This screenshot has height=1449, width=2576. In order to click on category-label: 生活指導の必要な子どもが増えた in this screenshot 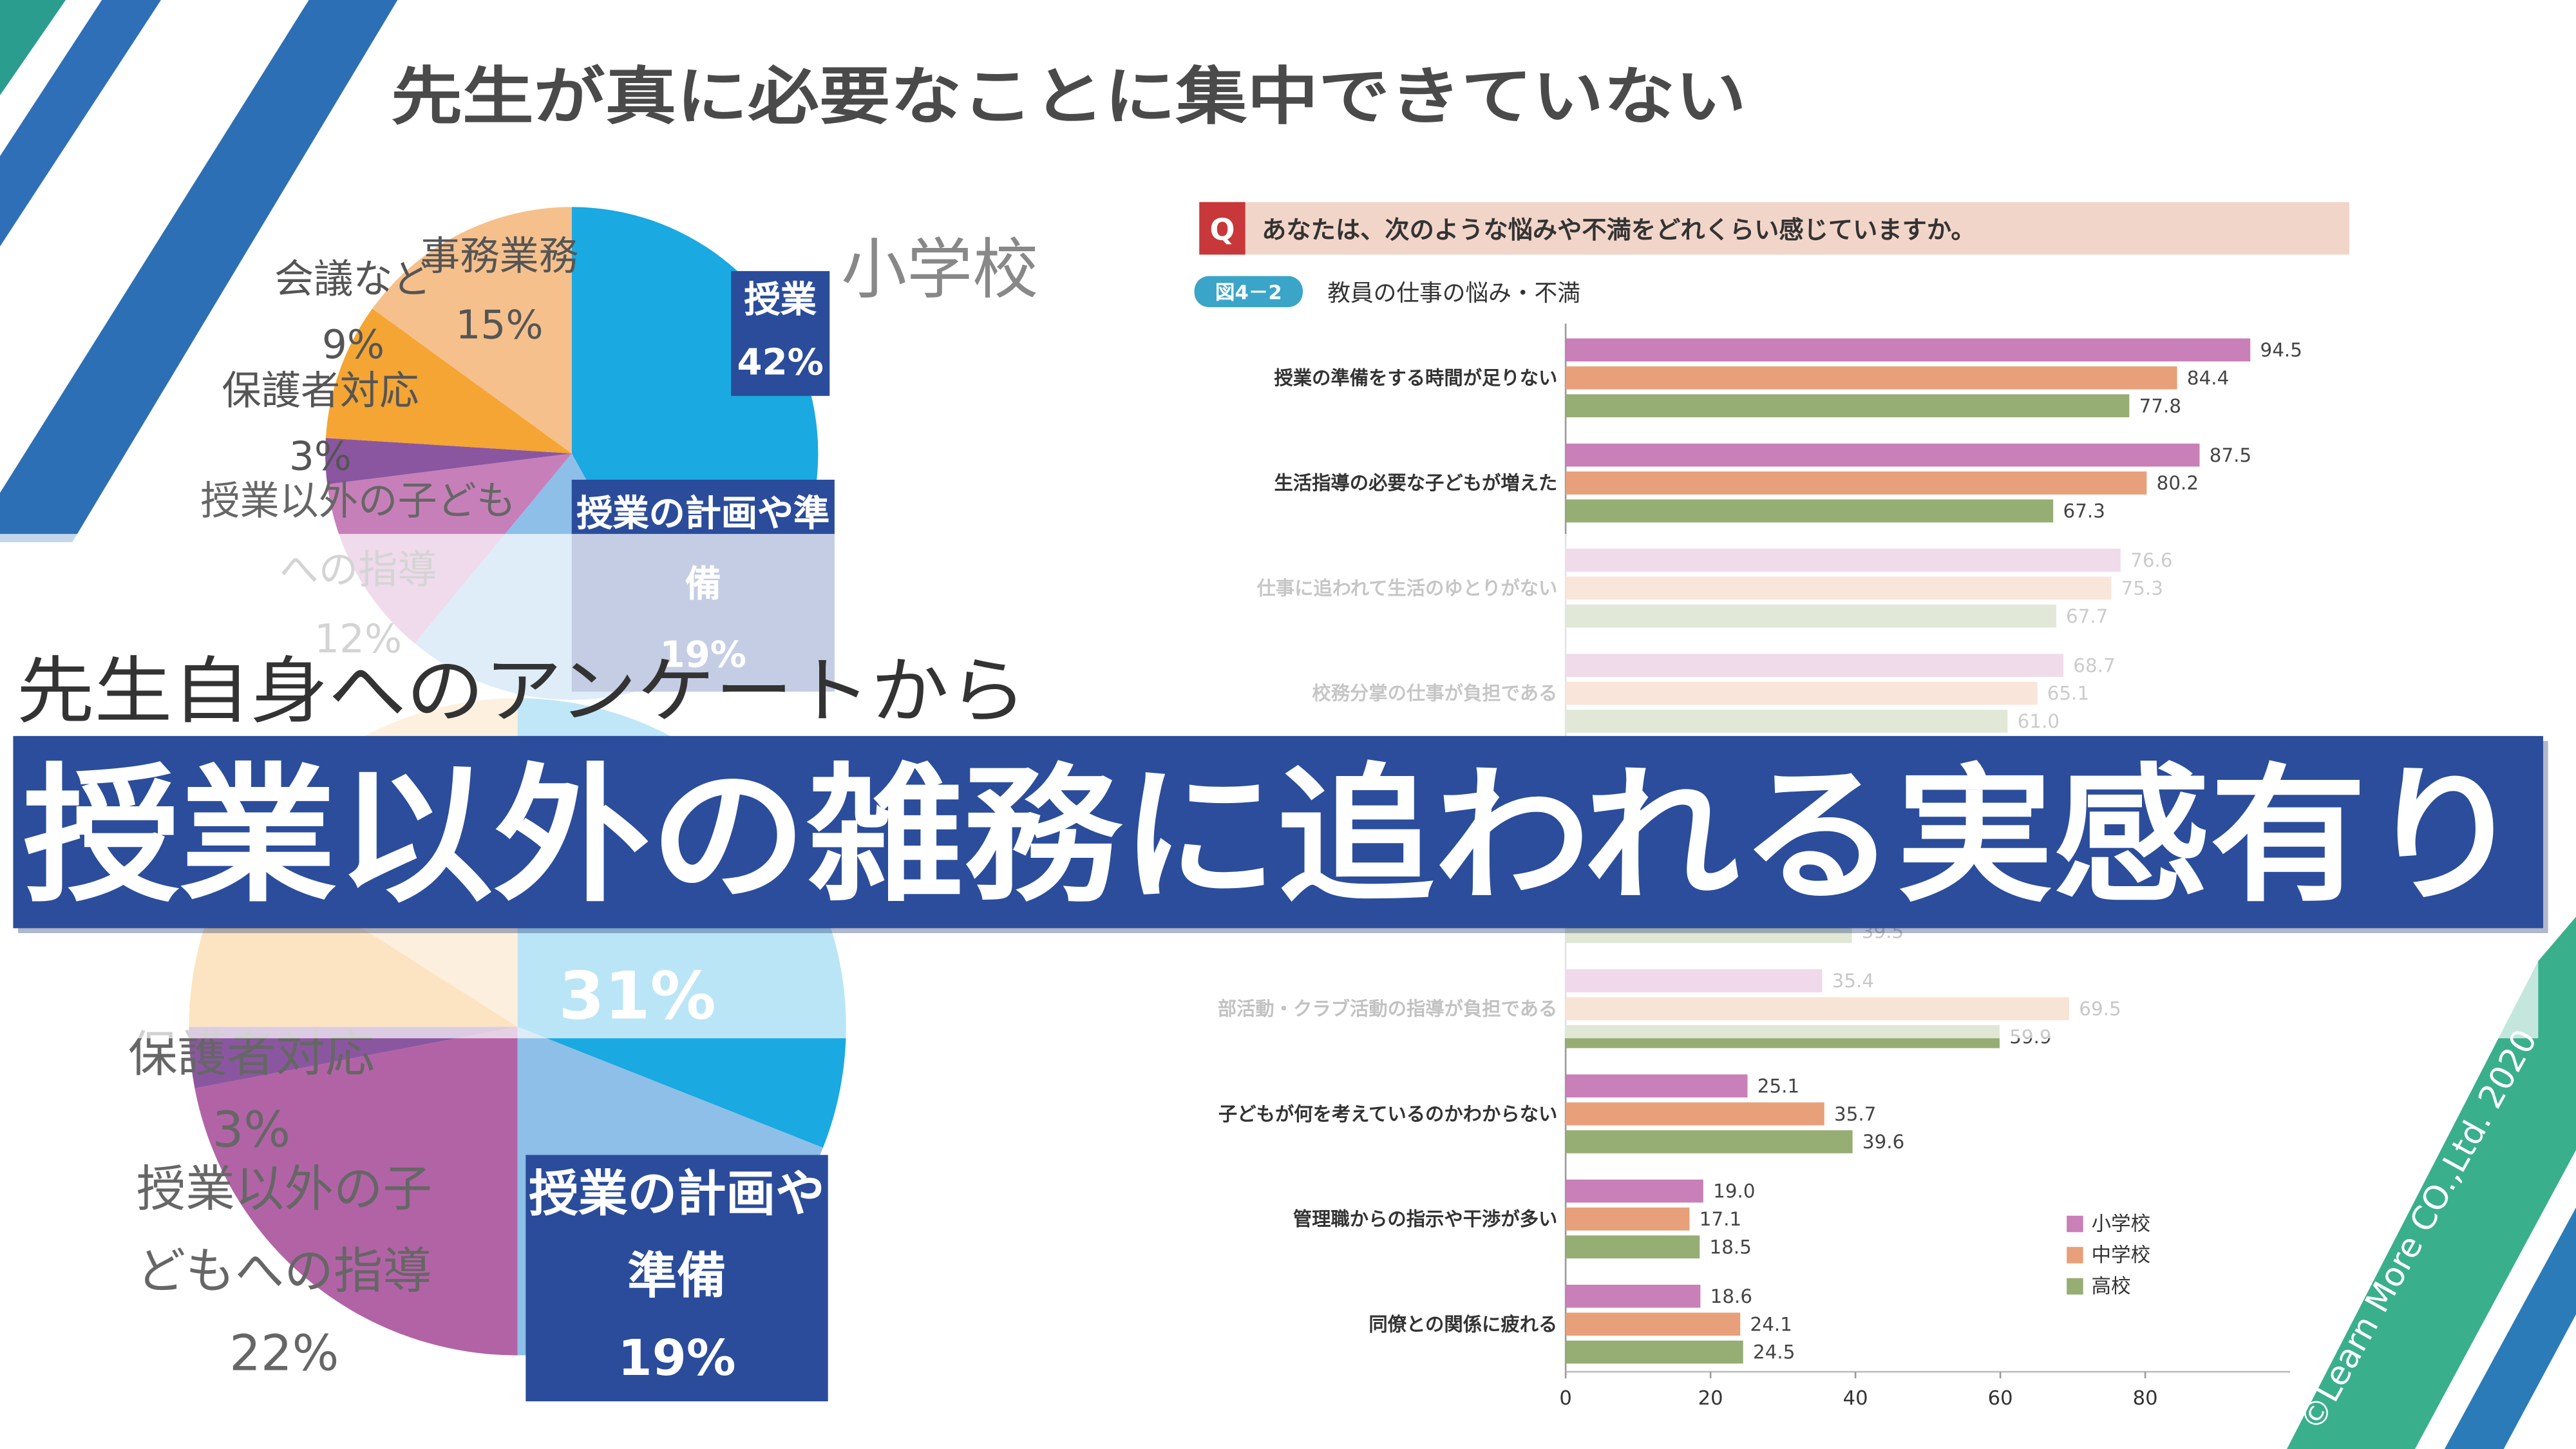, I will do `click(1415, 483)`.